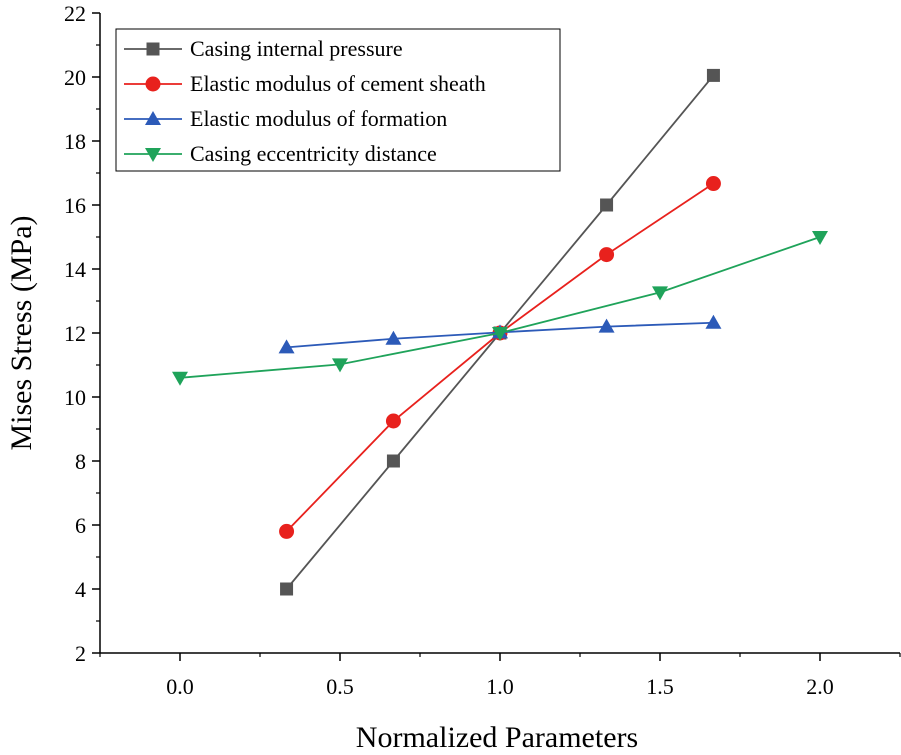 This screenshot has height=755, width=901. I want to click on x-tick-label: 0.0, so click(180, 686).